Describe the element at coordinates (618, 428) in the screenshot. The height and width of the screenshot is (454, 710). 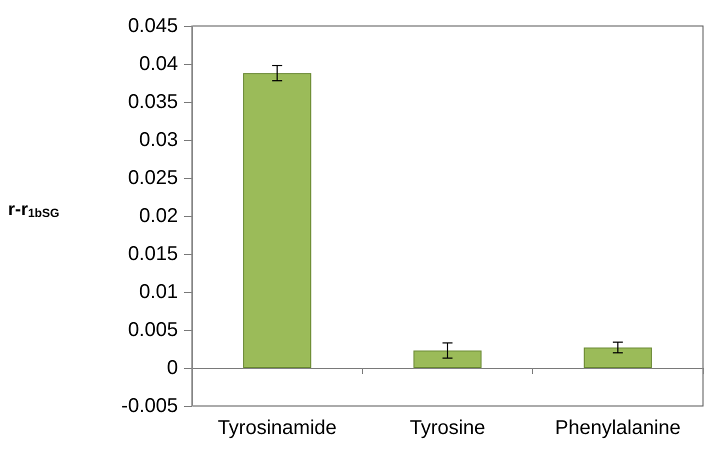
I see `x-tick-label: Phenylalanine` at that location.